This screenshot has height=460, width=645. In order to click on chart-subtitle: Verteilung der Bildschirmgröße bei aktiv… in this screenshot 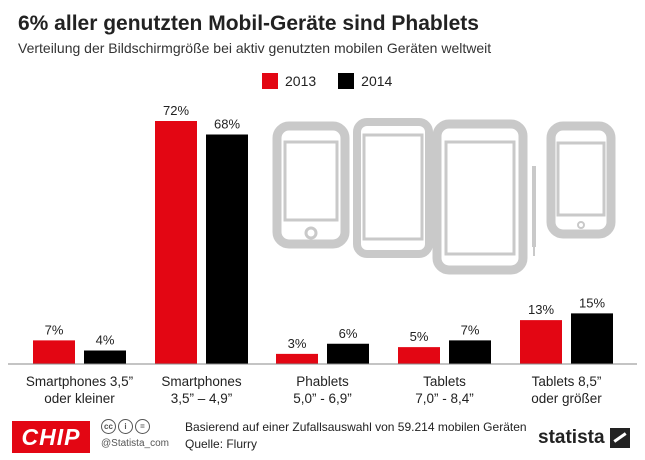, I will do `click(255, 48)`.